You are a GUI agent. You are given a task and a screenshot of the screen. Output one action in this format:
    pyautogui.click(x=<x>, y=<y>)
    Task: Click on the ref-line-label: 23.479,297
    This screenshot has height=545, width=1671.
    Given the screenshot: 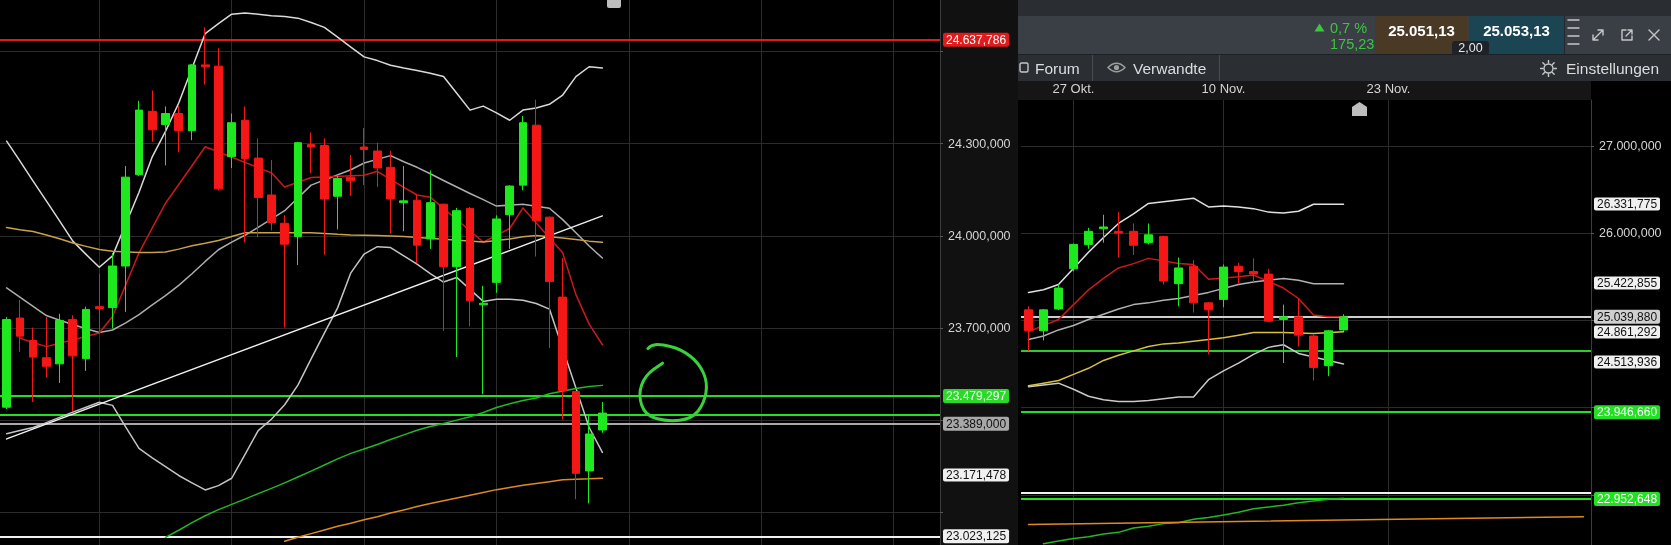 What is the action you would take?
    pyautogui.click(x=976, y=396)
    